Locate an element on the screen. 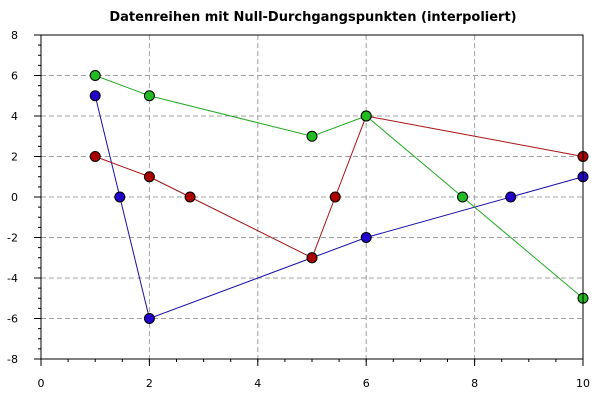 The height and width of the screenshot is (400, 600). y-tick-label: -2 is located at coordinates (12, 238).